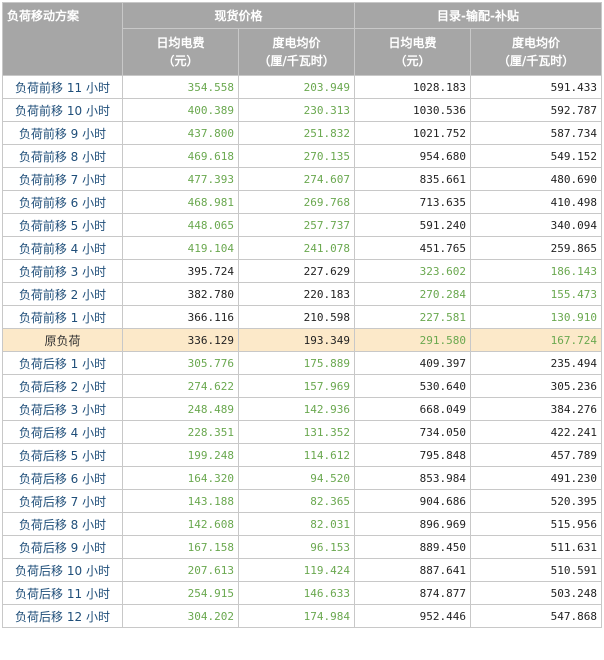 The width and height of the screenshot is (604, 660). What do you see at coordinates (296, 294) in the screenshot?
I see `spot-unit-price-cell: 220.183` at bounding box center [296, 294].